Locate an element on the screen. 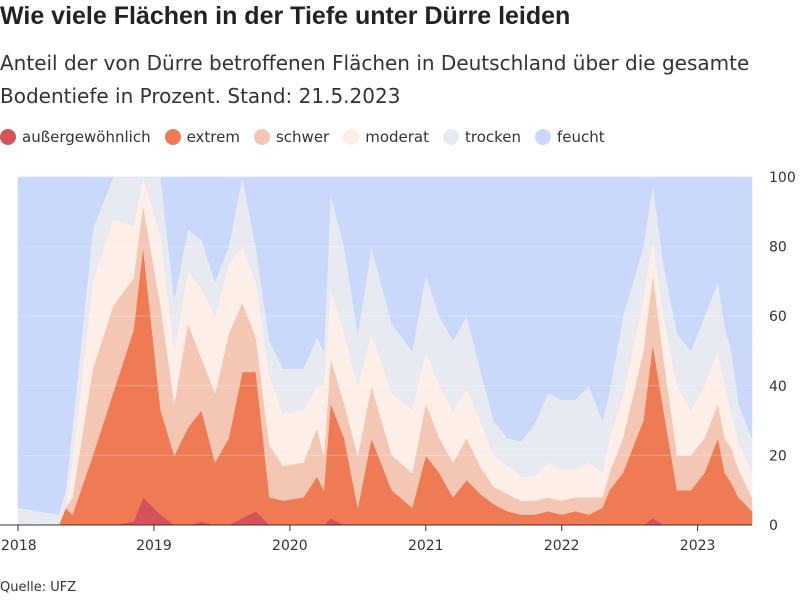 The image size is (800, 600). x-tick: 2018 is located at coordinates (19, 539).